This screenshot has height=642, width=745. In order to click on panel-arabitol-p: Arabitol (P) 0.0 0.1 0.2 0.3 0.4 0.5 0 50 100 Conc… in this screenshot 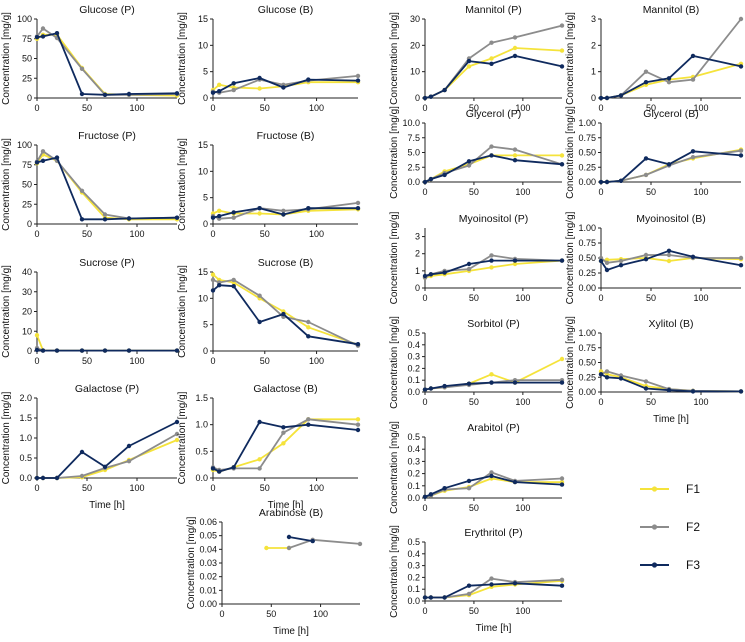, I will do `click(477, 467)`.